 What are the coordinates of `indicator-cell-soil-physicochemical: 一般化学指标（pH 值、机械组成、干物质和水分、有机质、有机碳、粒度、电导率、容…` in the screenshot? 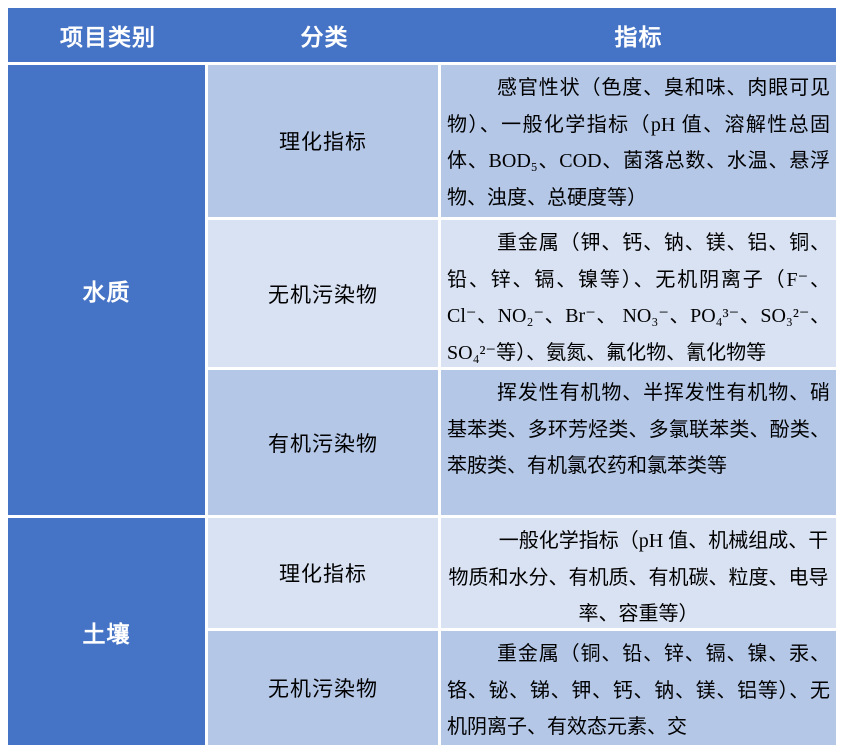 It's located at (638, 573).